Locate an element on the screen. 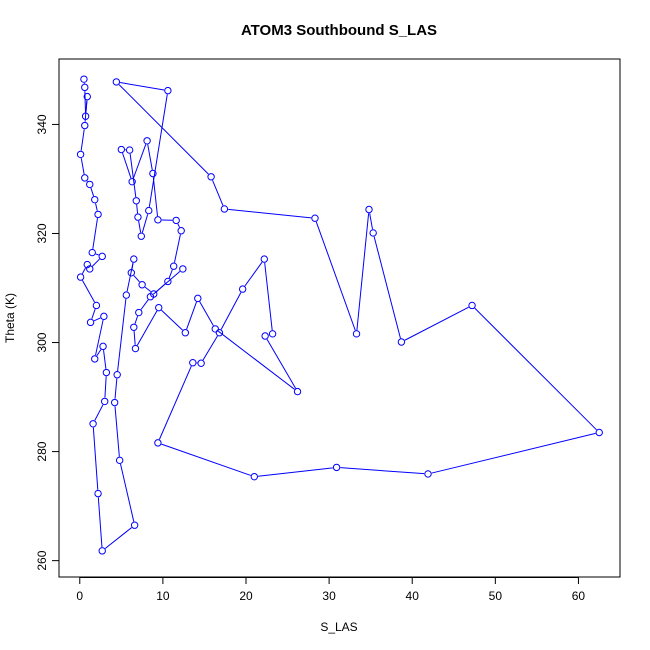 Image resolution: width=650 pixels, height=650 pixels. y-tick-label: 320 is located at coordinates (42, 233).